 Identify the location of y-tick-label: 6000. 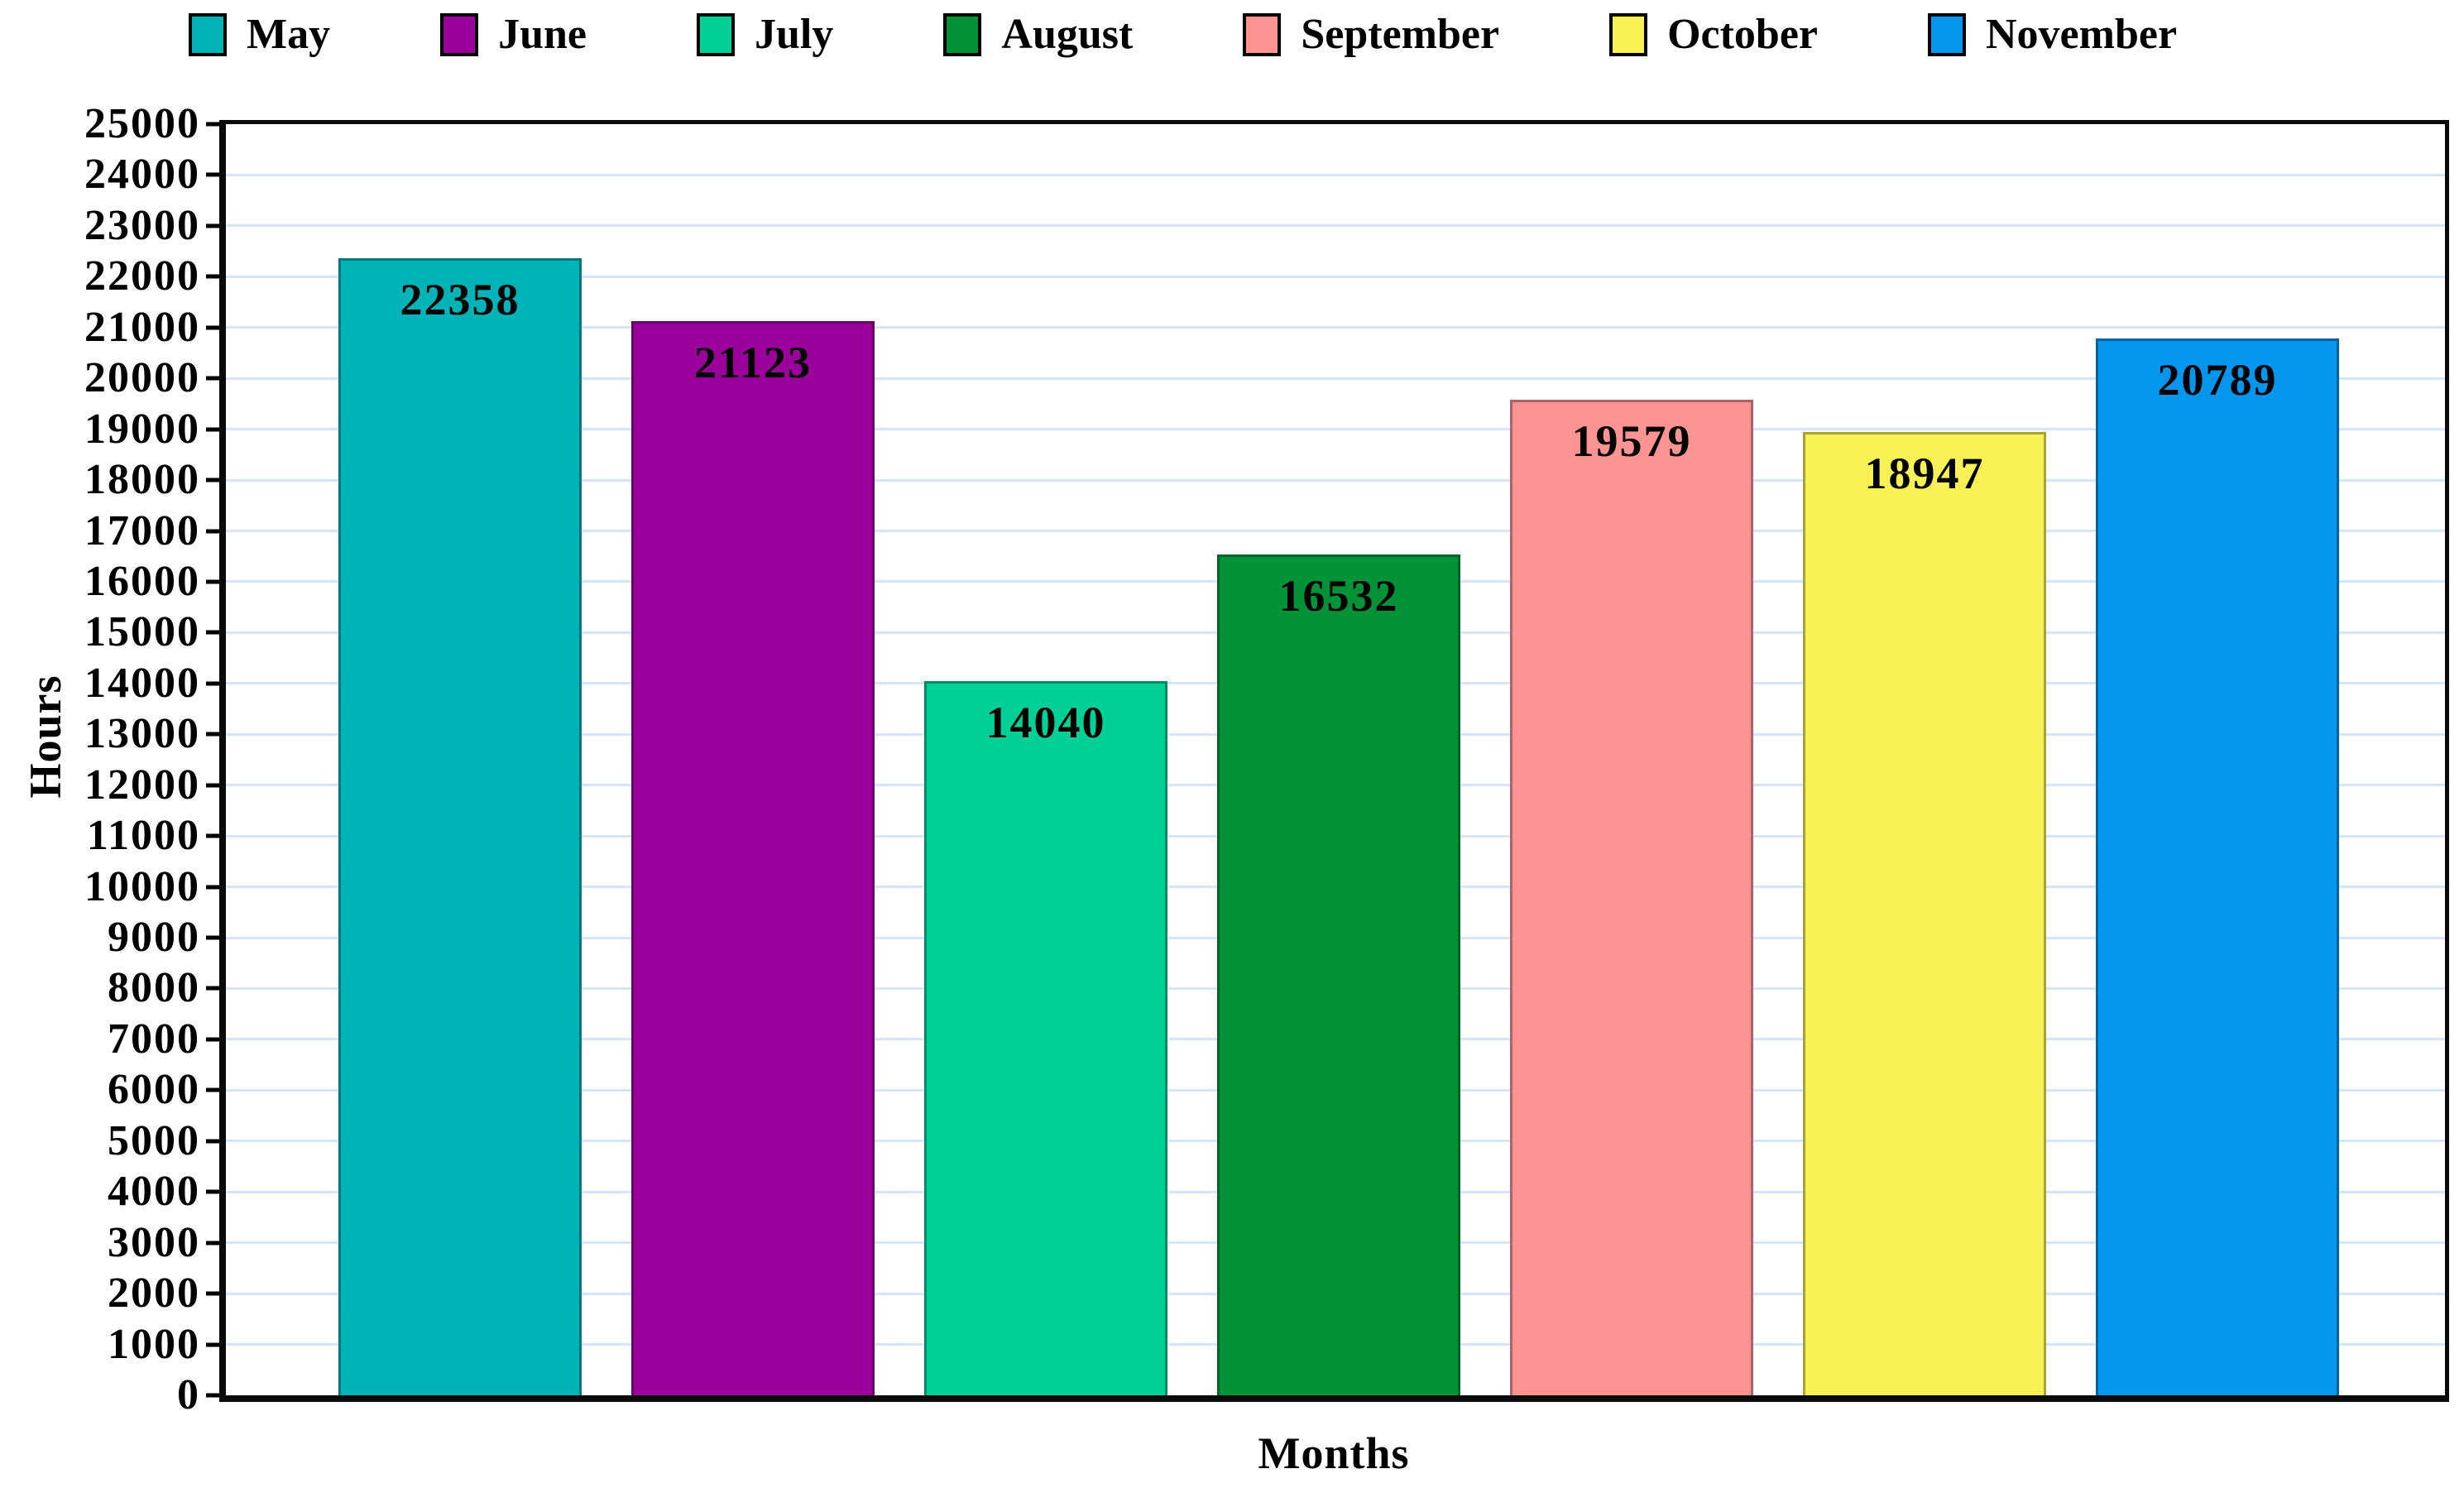
(154, 1090).